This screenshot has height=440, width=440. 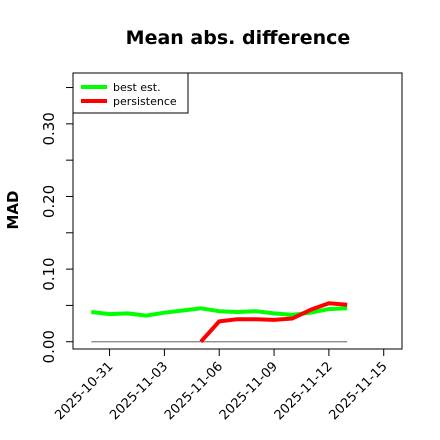 What do you see at coordinates (137, 87) in the screenshot?
I see `legend-label: best est.` at bounding box center [137, 87].